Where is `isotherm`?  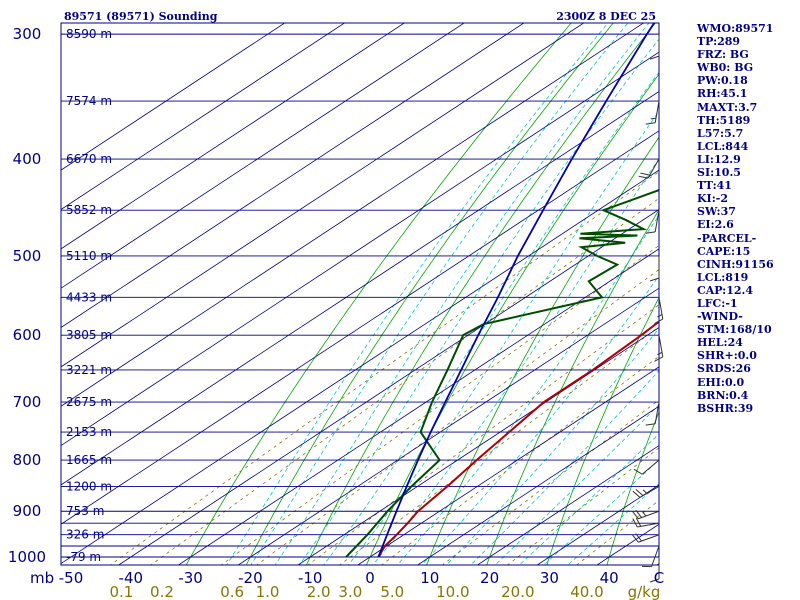 isotherm is located at coordinates (508, 465).